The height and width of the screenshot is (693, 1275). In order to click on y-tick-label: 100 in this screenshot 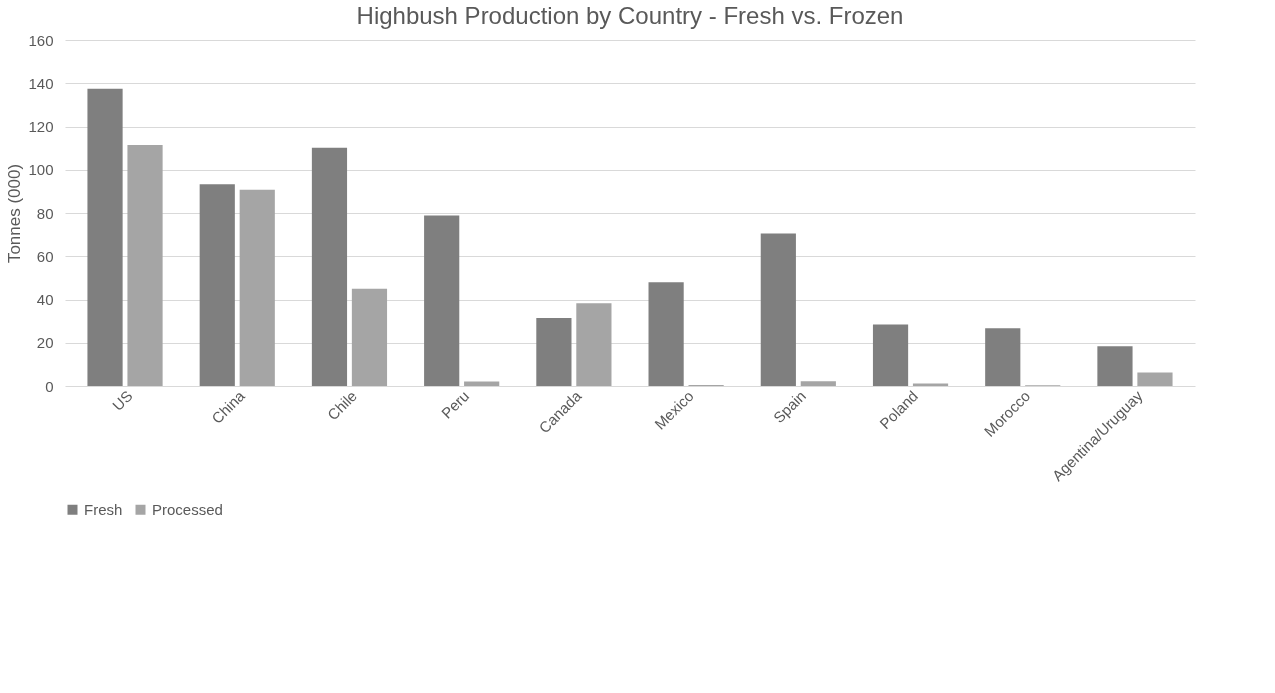, I will do `click(41, 170)`.